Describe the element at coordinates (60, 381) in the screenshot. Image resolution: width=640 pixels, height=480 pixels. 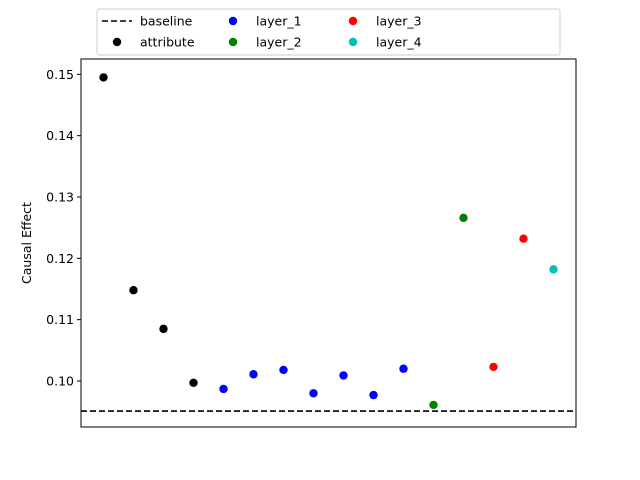
I see `y-tick-label: 0.10` at that location.